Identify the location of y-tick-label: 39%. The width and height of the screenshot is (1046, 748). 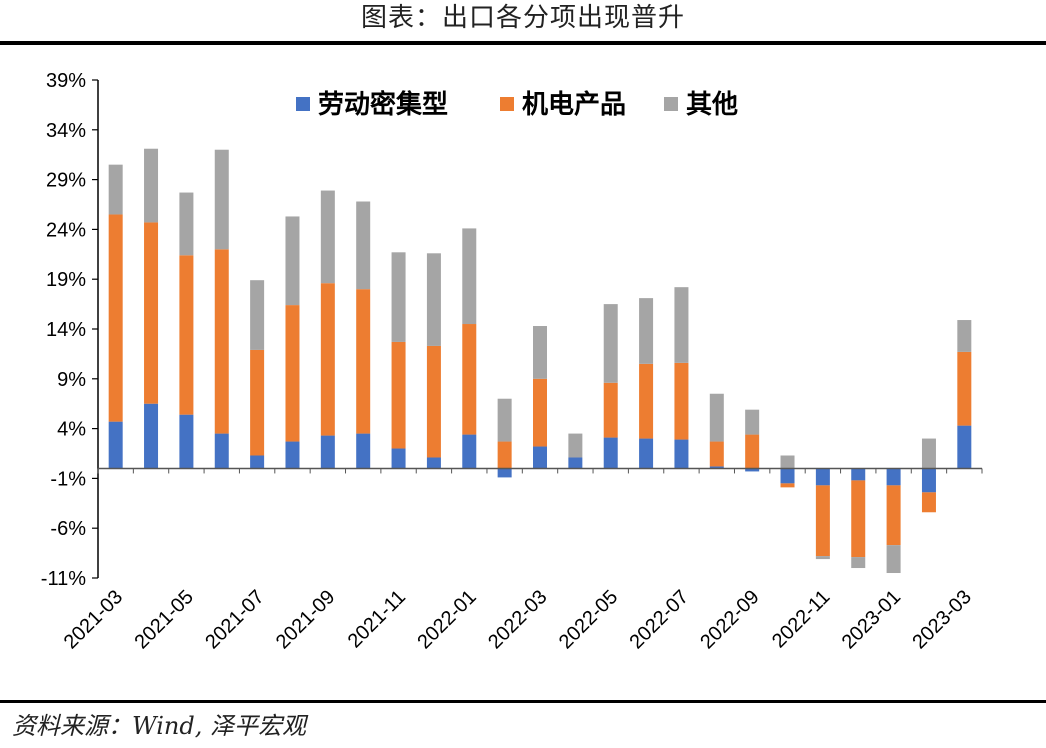
(66, 81).